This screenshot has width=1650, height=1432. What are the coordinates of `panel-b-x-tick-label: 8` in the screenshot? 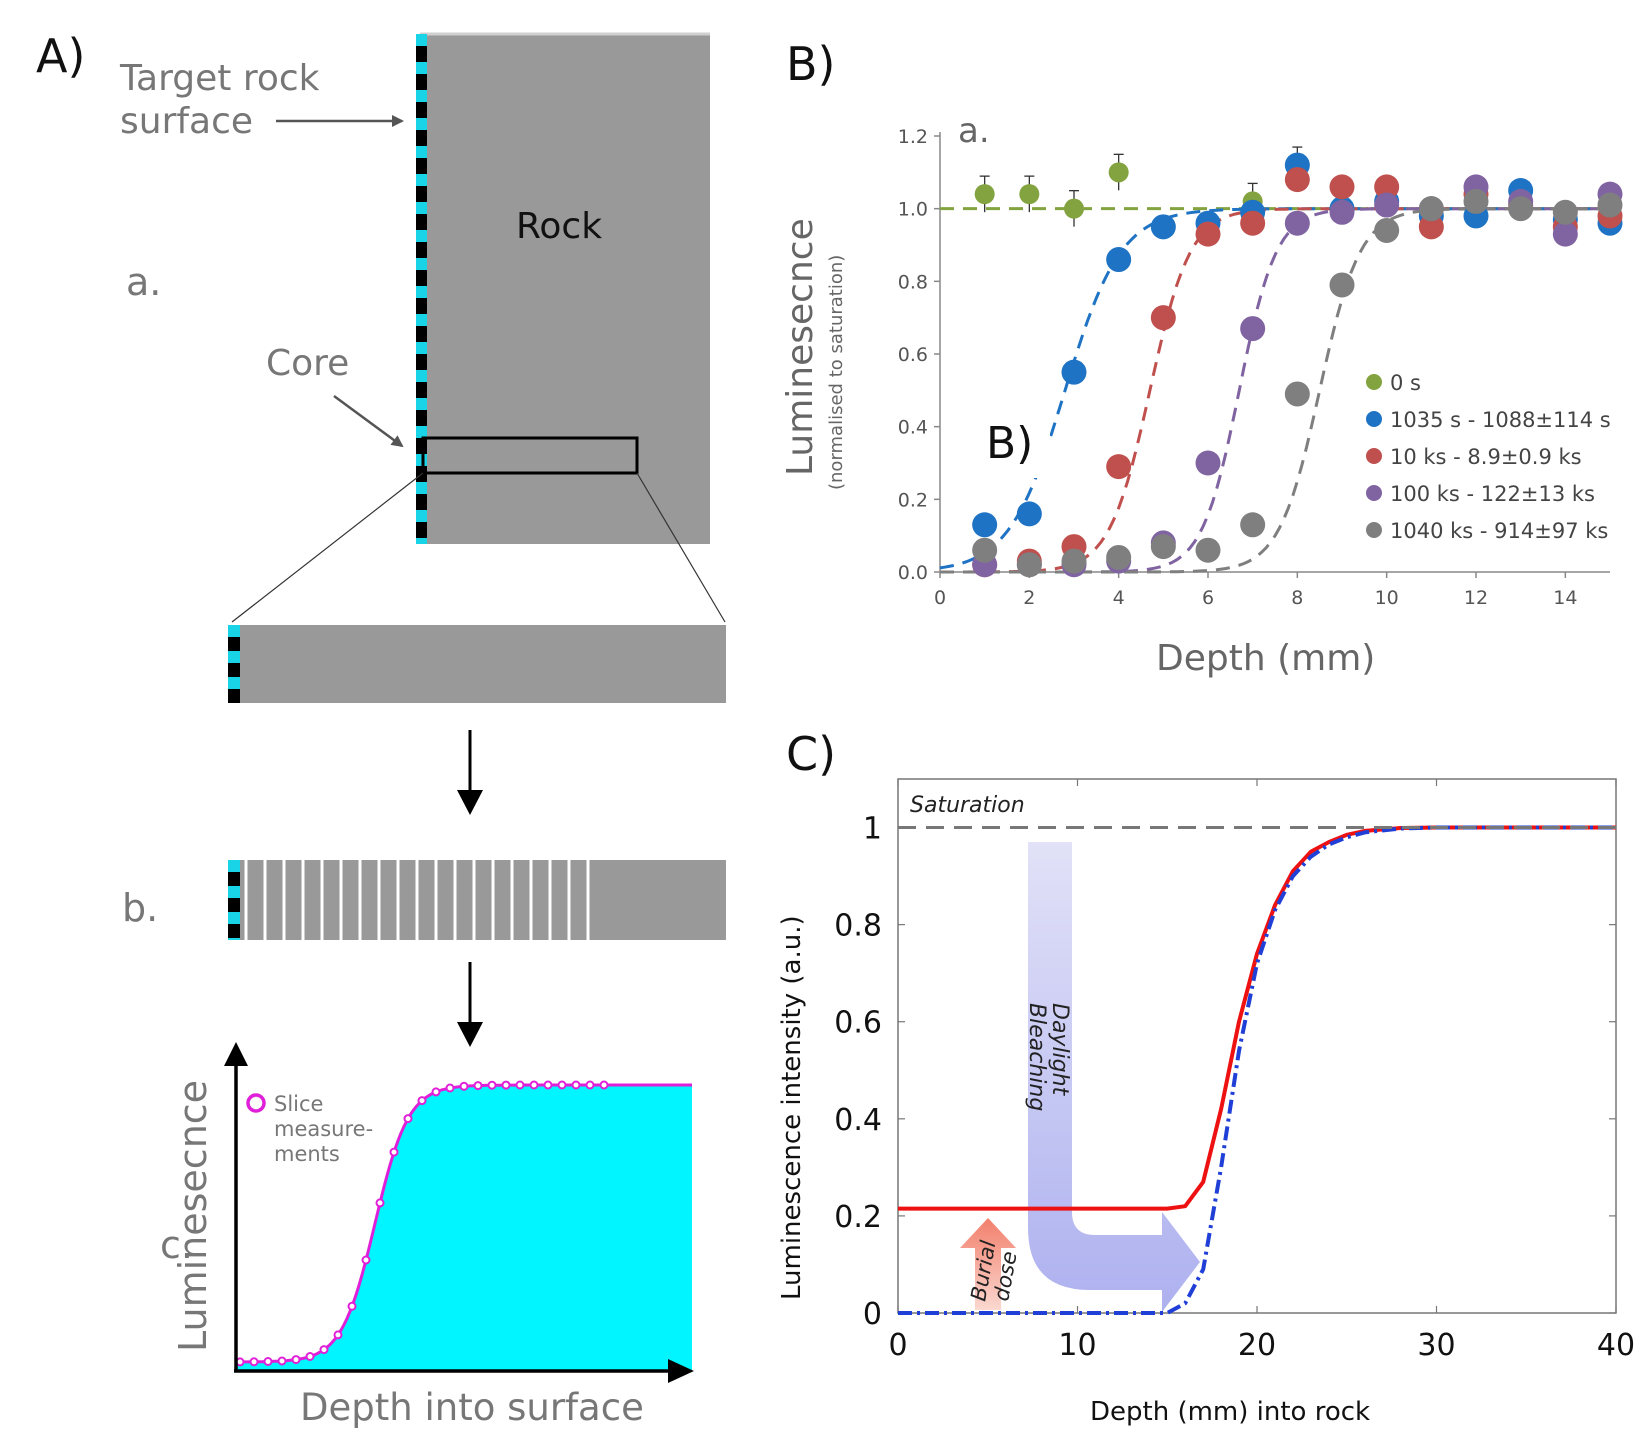 It's located at (1297, 598).